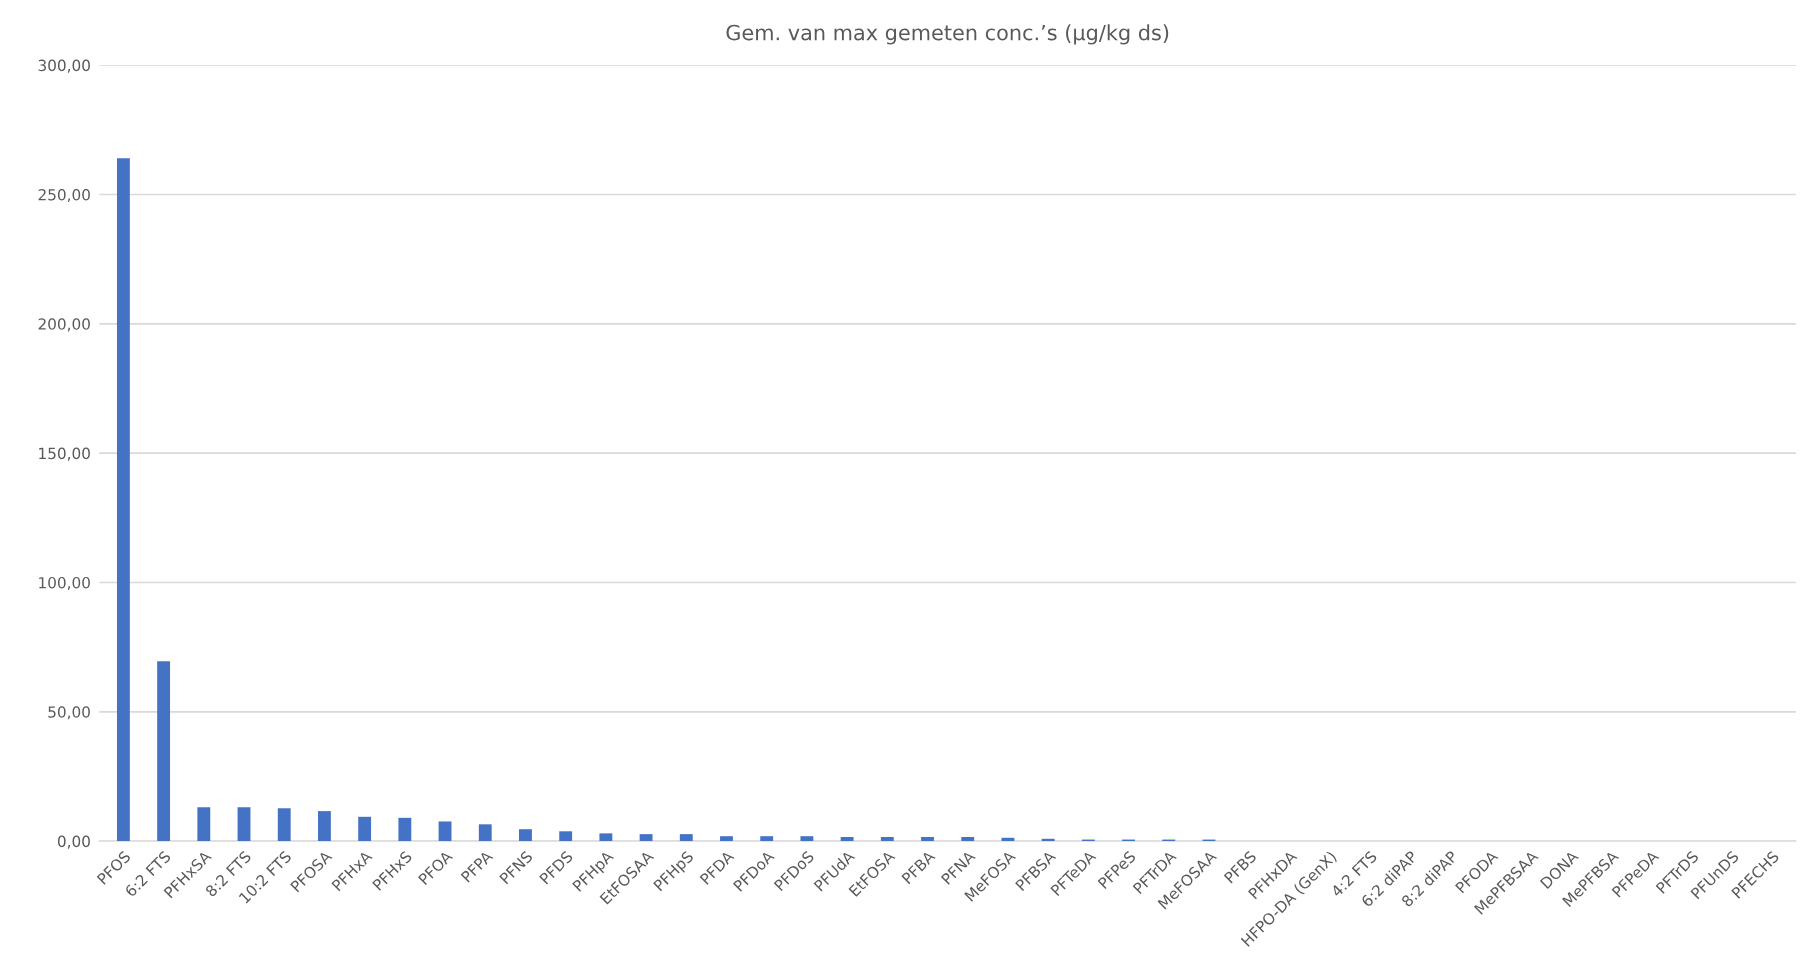  I want to click on y-tick-label: 100,00, so click(64, 583).